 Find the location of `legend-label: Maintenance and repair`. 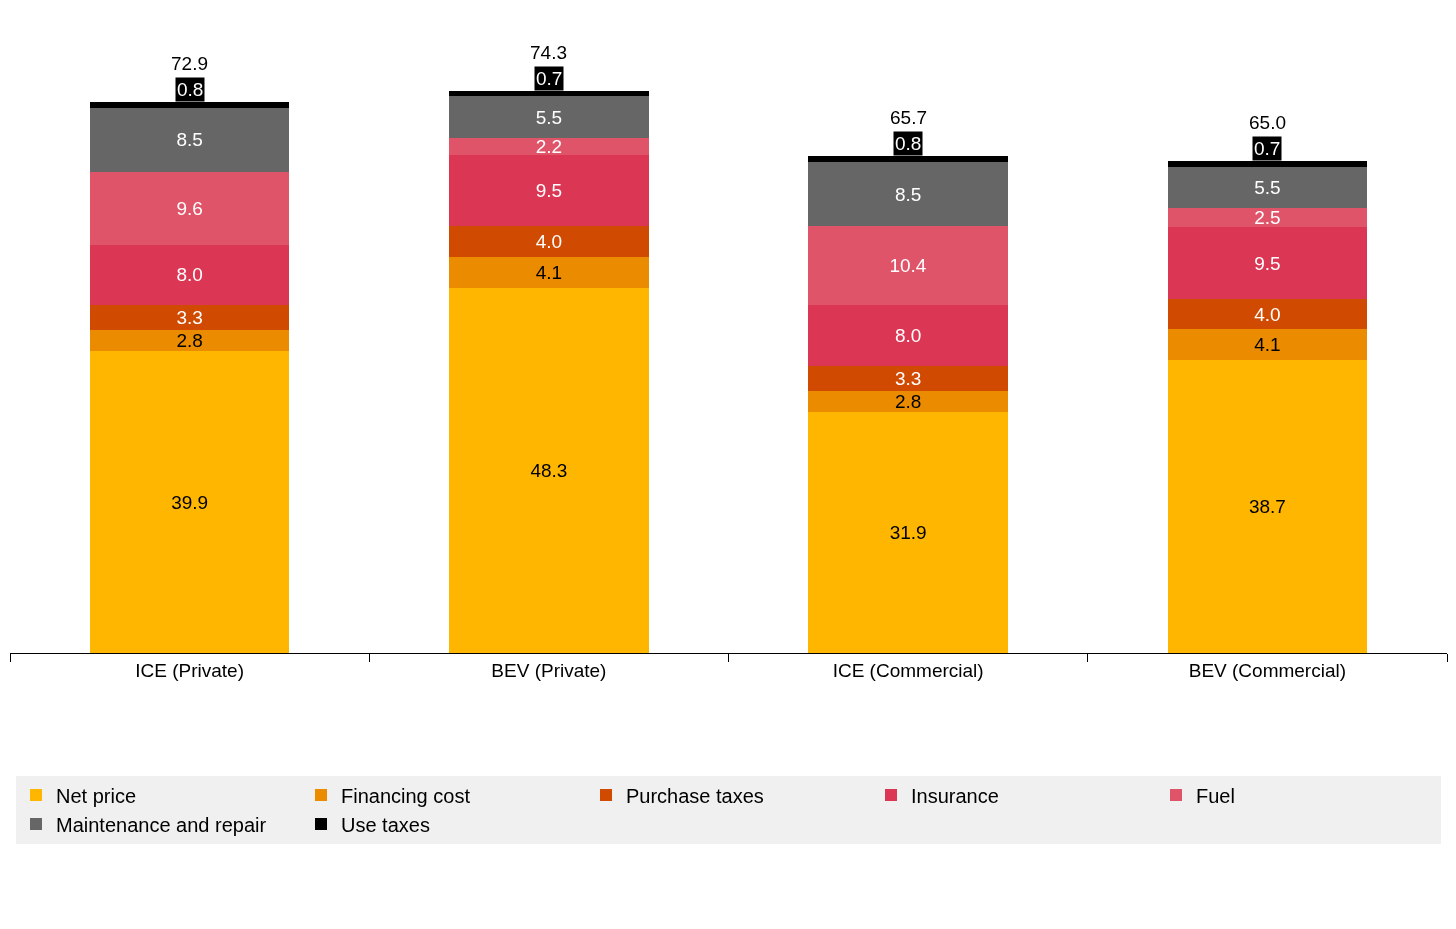

legend-label: Maintenance and repair is located at coordinates (161, 824).